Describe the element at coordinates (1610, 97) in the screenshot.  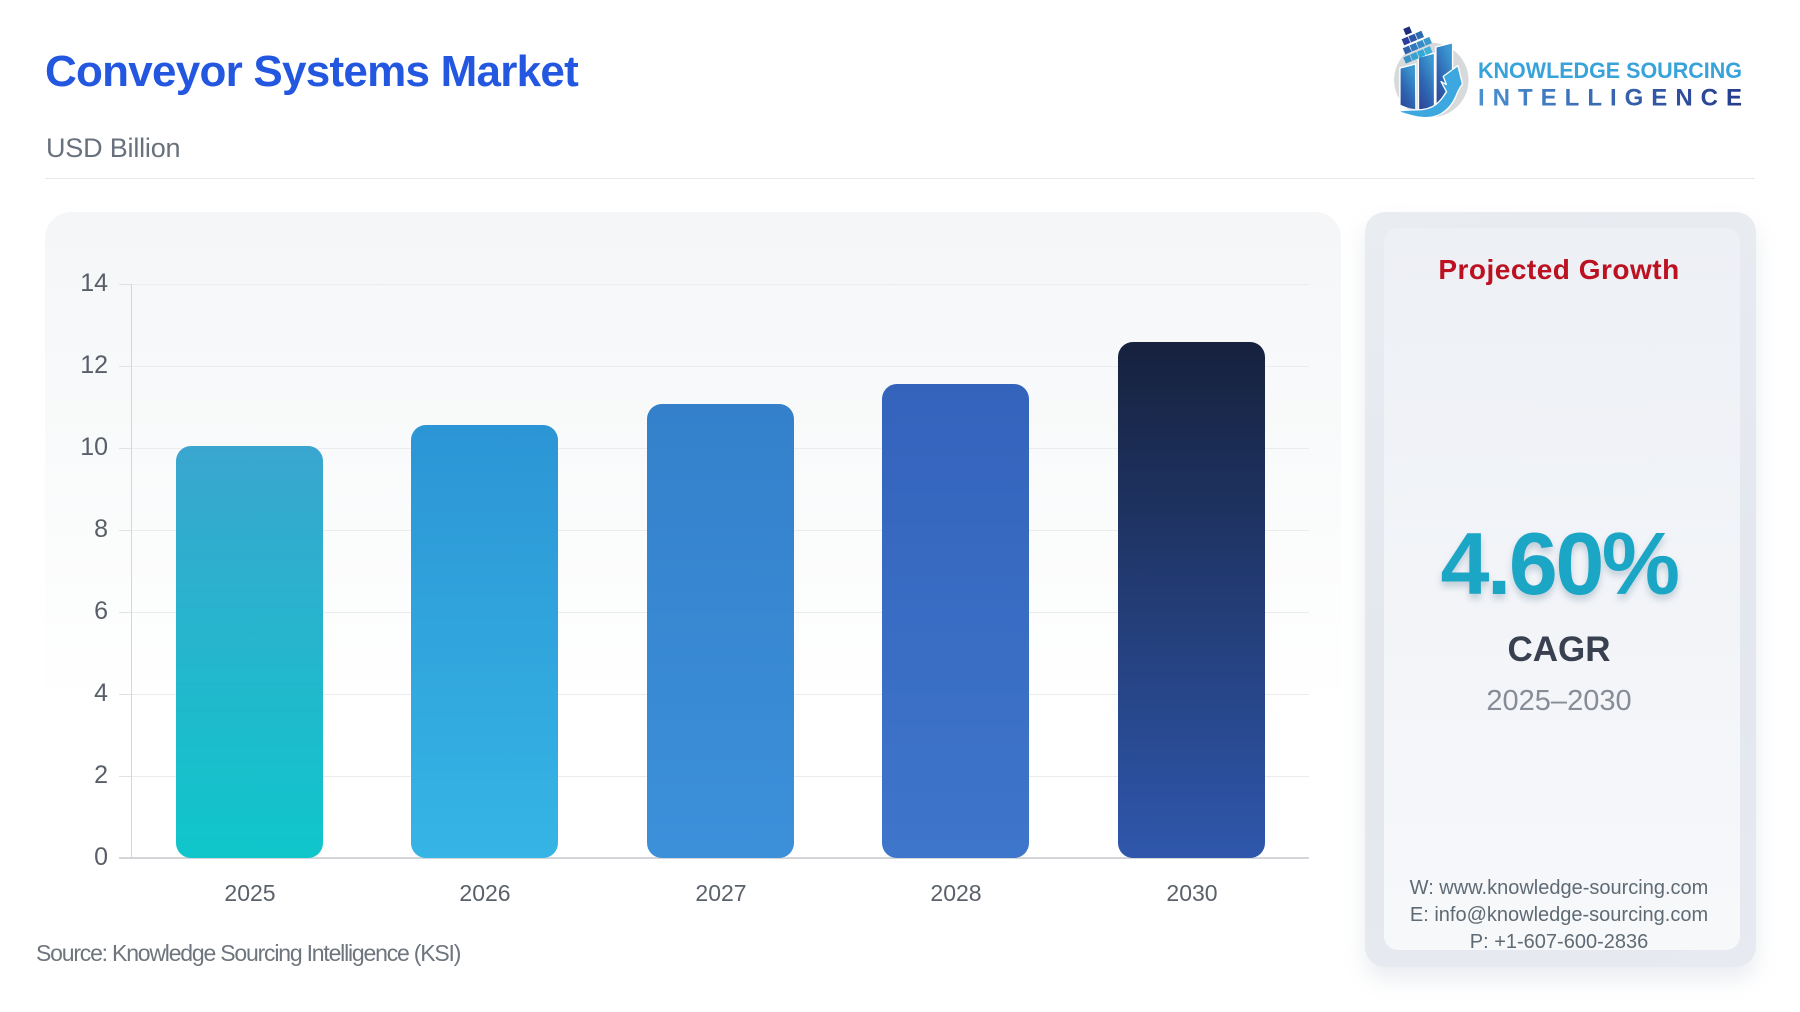
I see `svg-text: INTELLIGENCE` at that location.